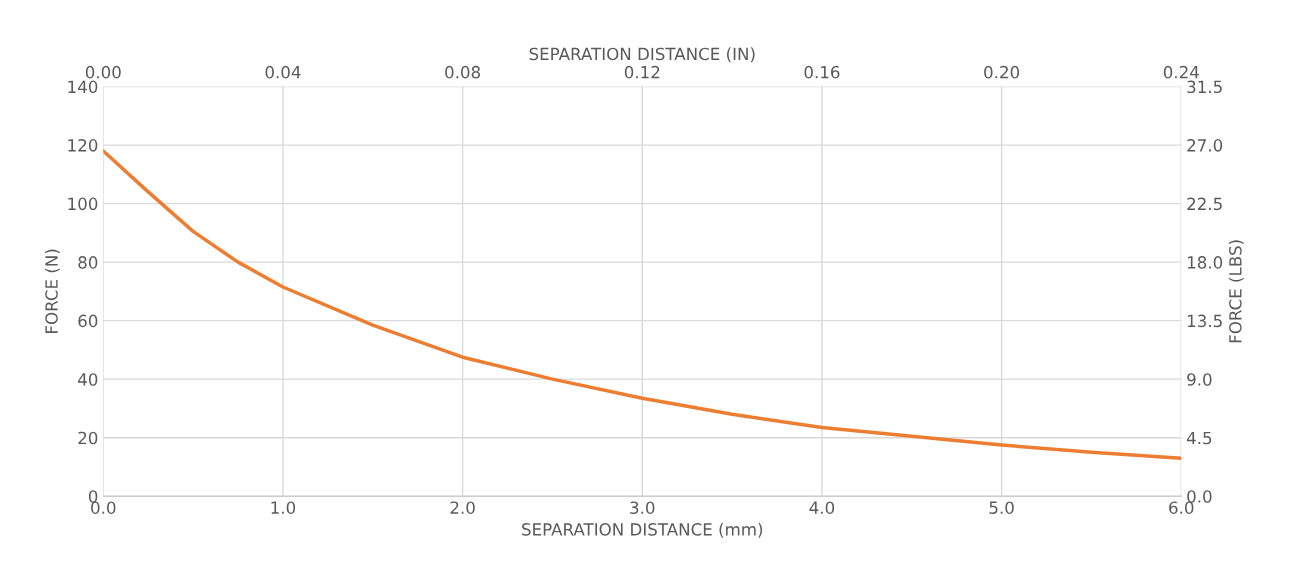 Image resolution: width=1291 pixels, height=577 pixels. Describe the element at coordinates (283, 507) in the screenshot. I see `x-tick-label: 1.0` at that location.